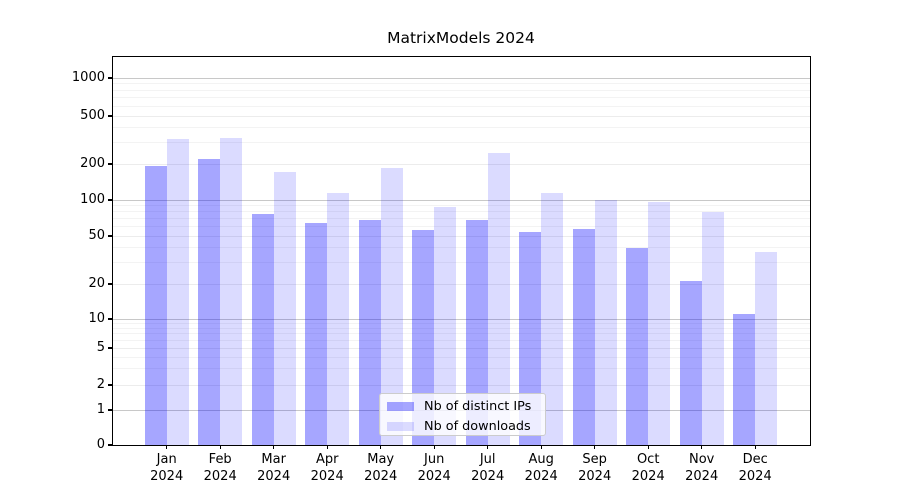 This screenshot has width=900, height=500. I want to click on x-tick-label: Nov 2024, so click(702, 468).